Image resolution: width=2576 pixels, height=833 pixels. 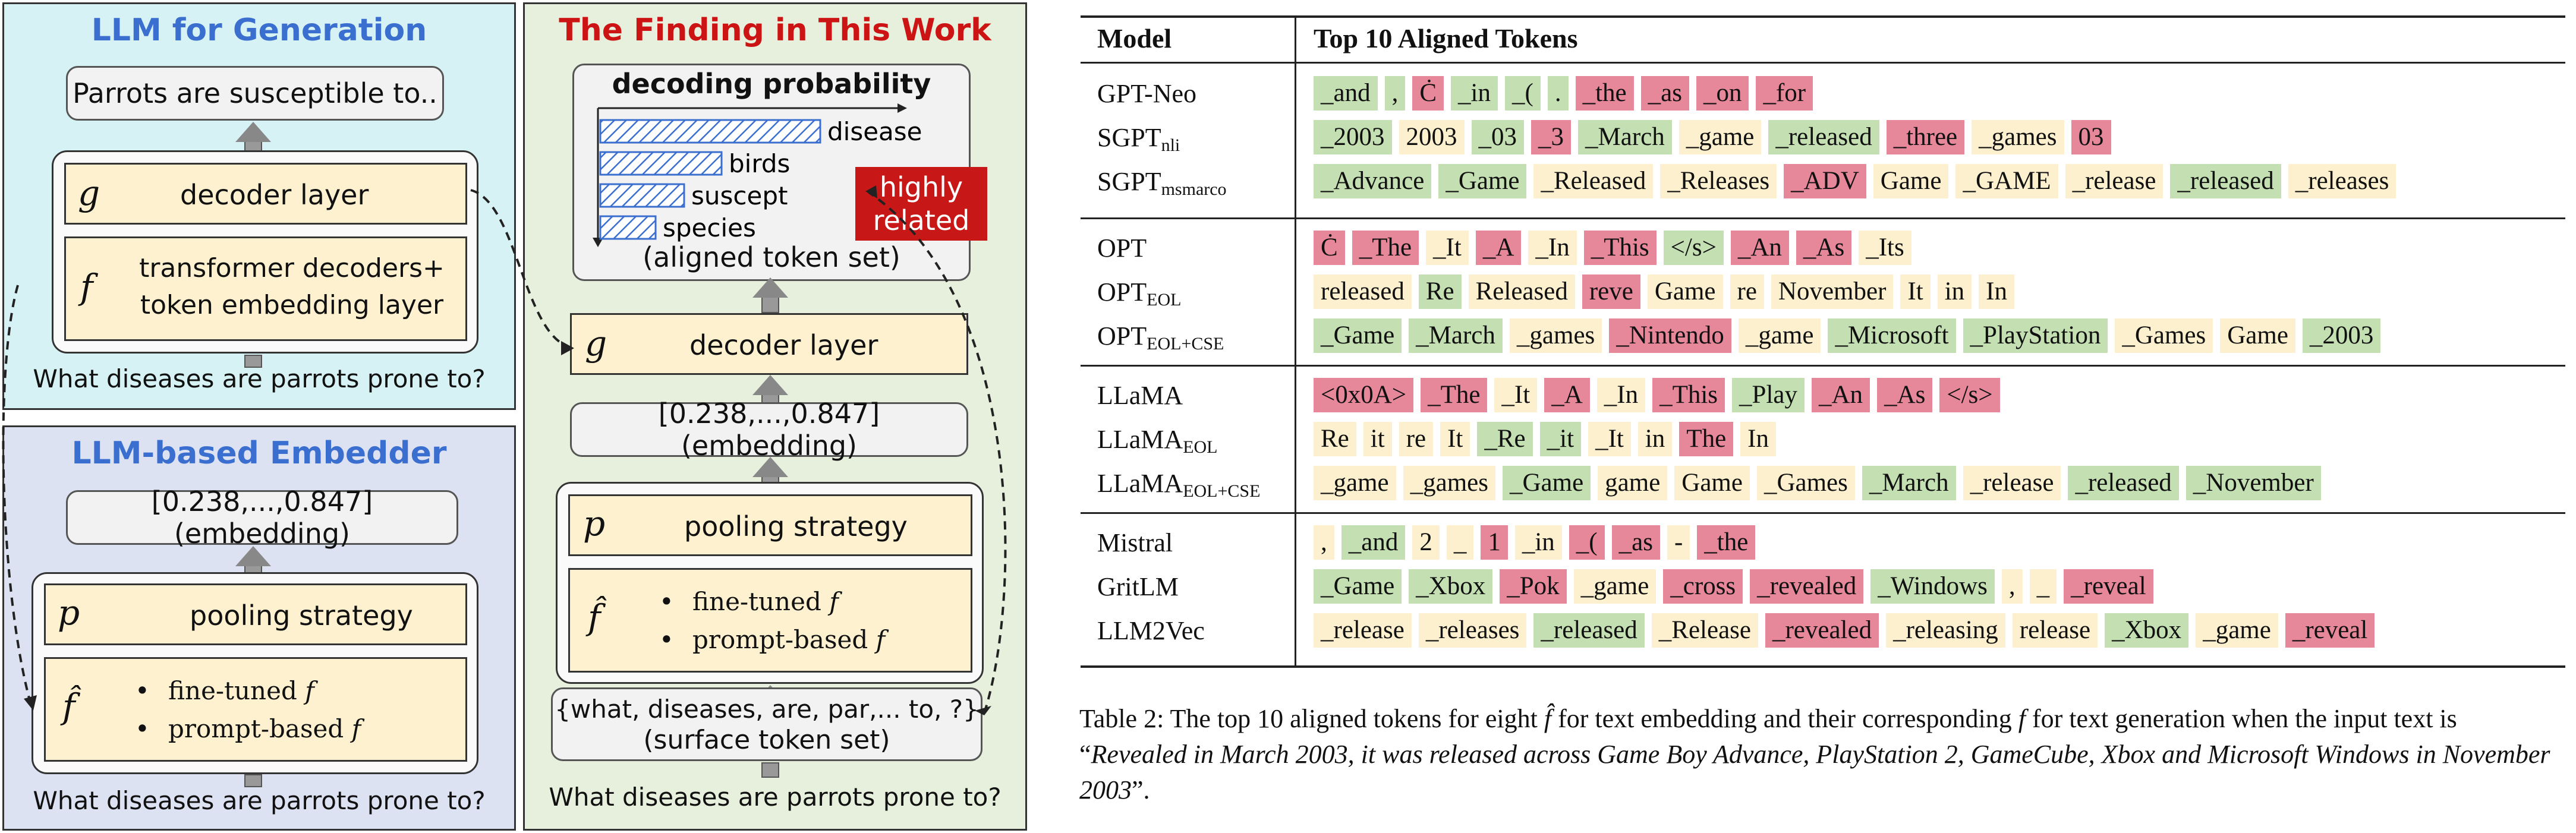 I want to click on aligned-token: _ADV, so click(x=1825, y=181).